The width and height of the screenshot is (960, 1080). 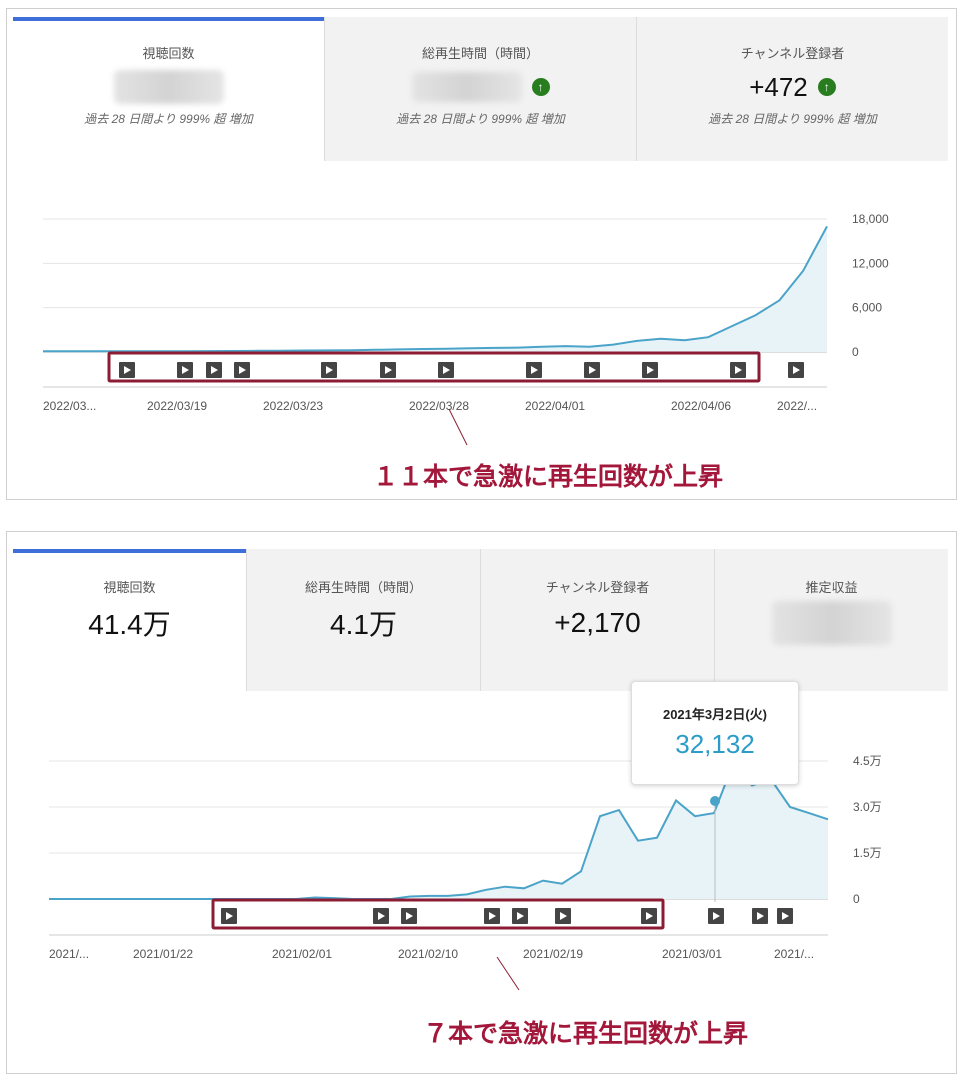 I want to click on subscribers-value: +472, so click(x=778, y=86).